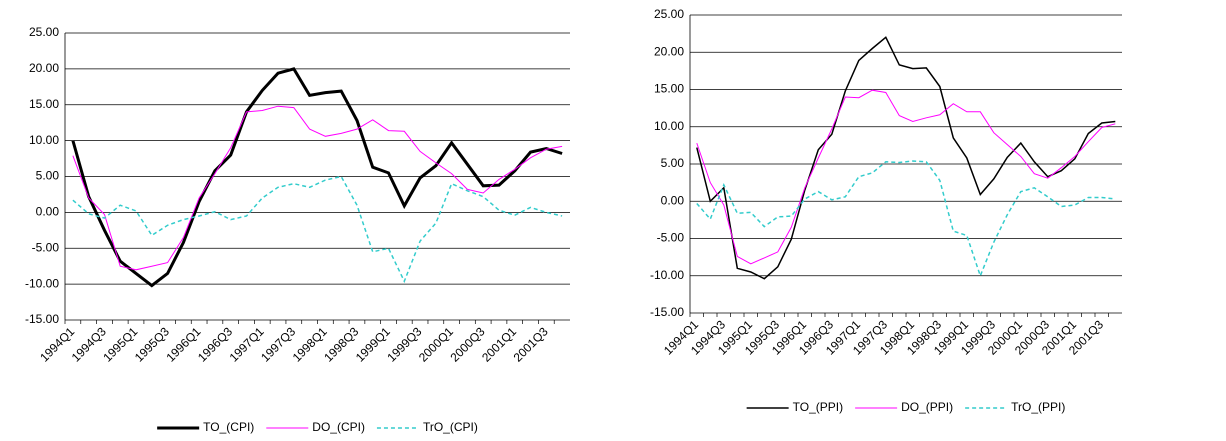 The width and height of the screenshot is (1226, 441). I want to click on legend-label: TrO_(PPI), so click(1038, 407).